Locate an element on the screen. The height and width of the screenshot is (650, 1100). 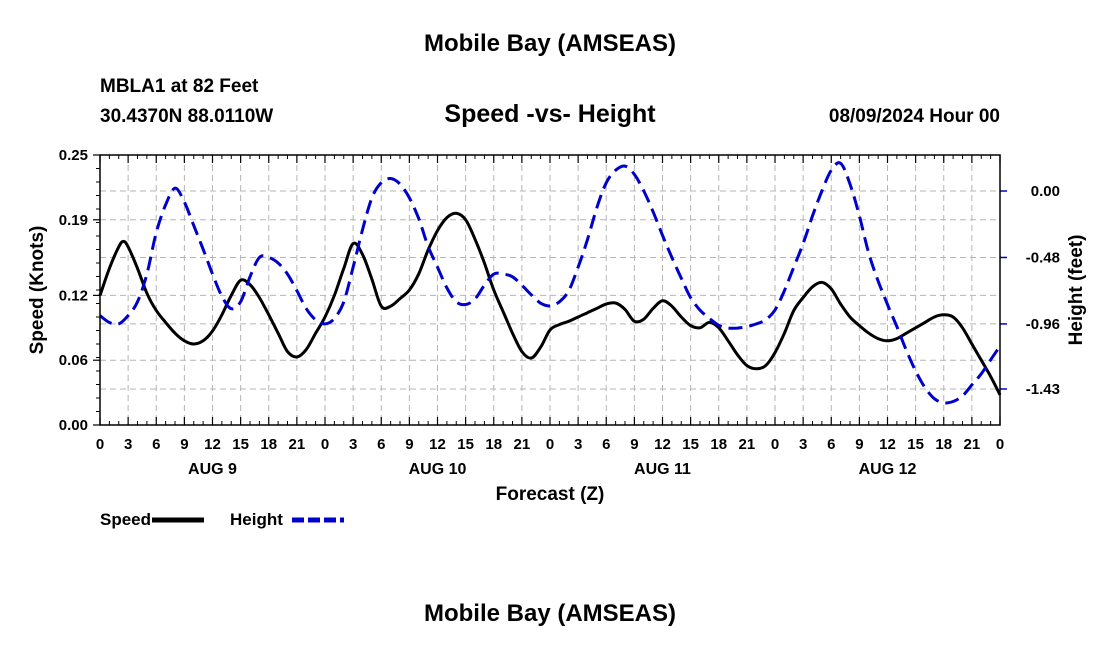
y-right-tick-label: -1.43 is located at coordinates (1043, 389).